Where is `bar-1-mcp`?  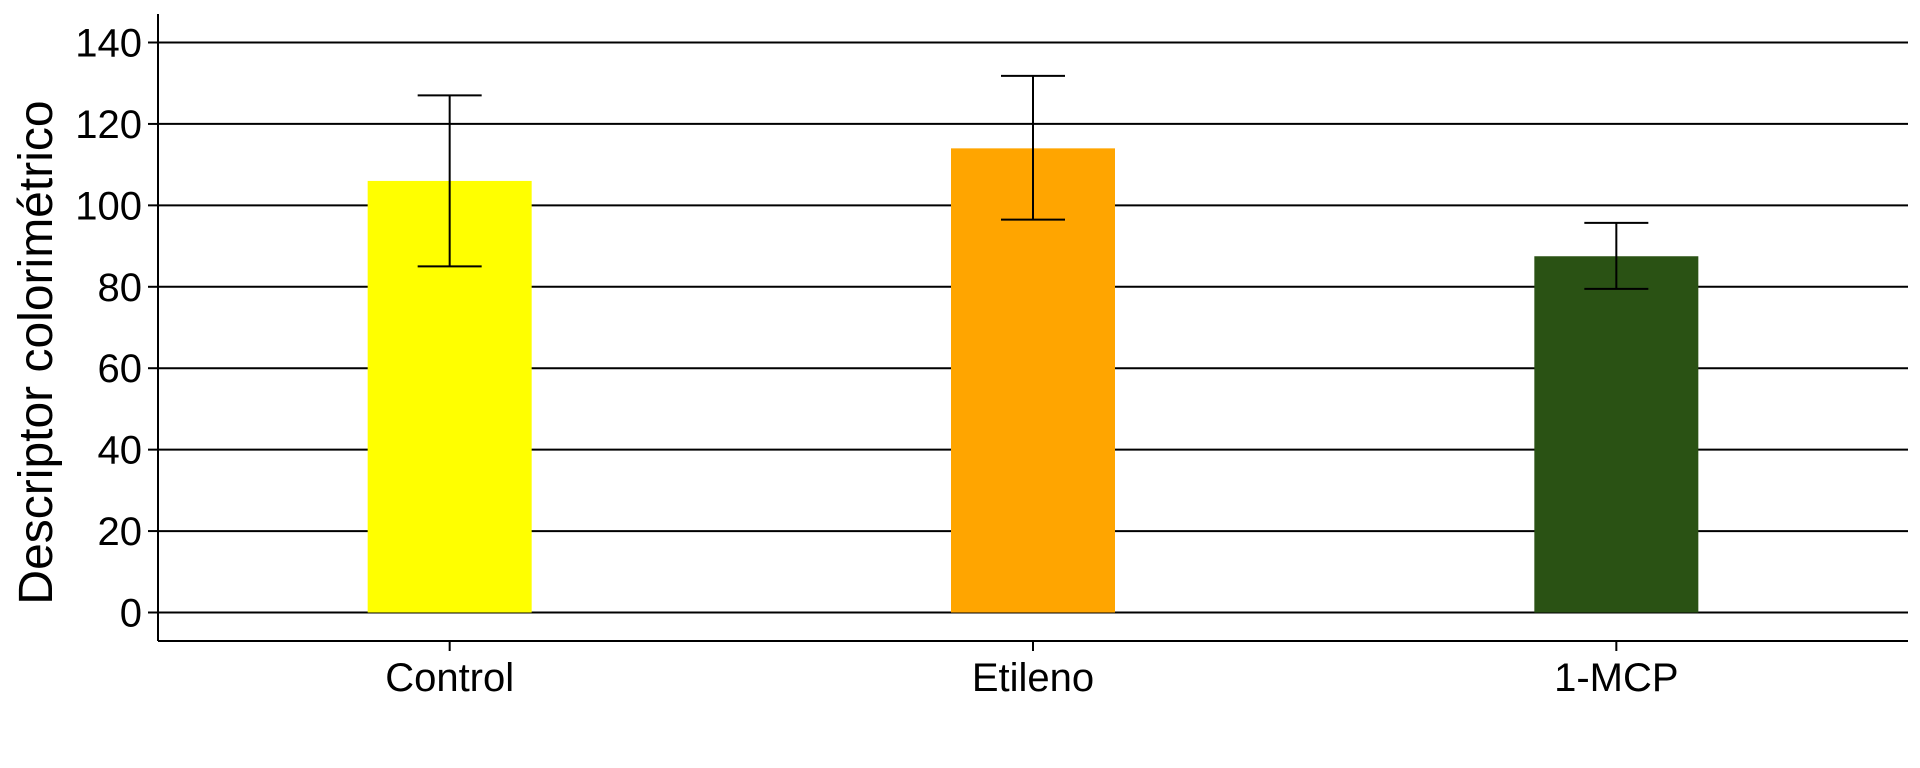
bar-1-mcp is located at coordinates (1616, 434).